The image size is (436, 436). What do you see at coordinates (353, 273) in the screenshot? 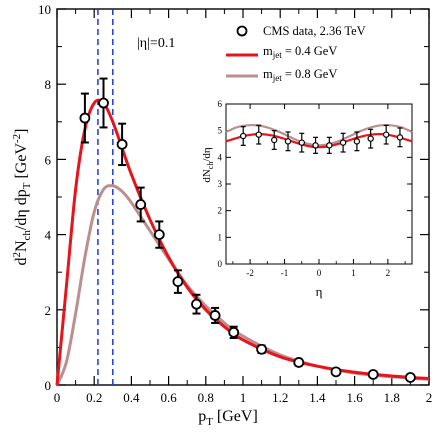
I see `inset-x-tick-label: 1` at bounding box center [353, 273].